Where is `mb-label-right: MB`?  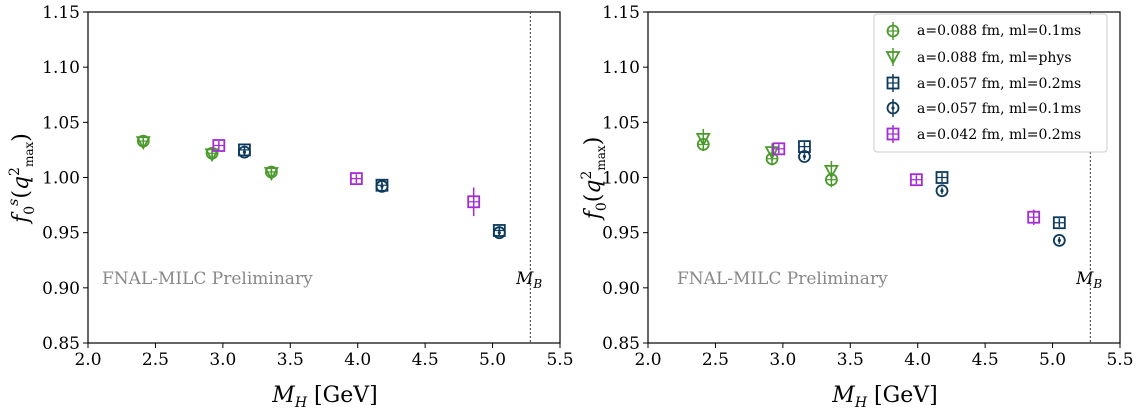
mb-label-right: MB is located at coordinates (1088, 280).